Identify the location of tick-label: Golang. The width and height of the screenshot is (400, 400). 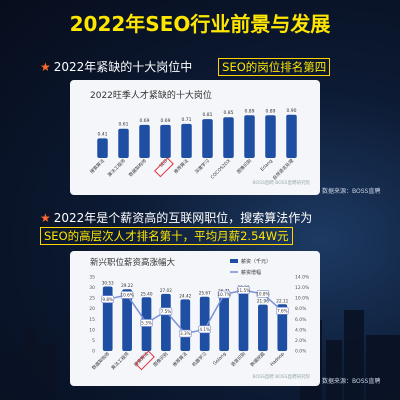
(220, 359).